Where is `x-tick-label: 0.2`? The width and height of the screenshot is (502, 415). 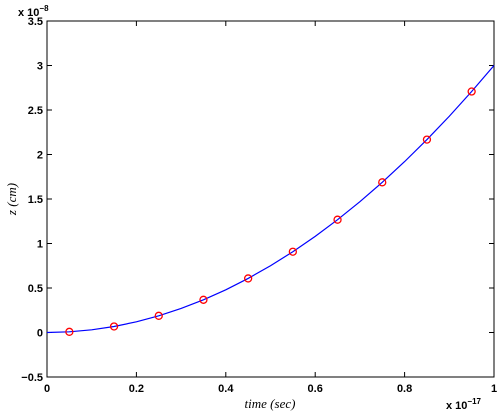 x-tick-label: 0.2 is located at coordinates (136, 389).